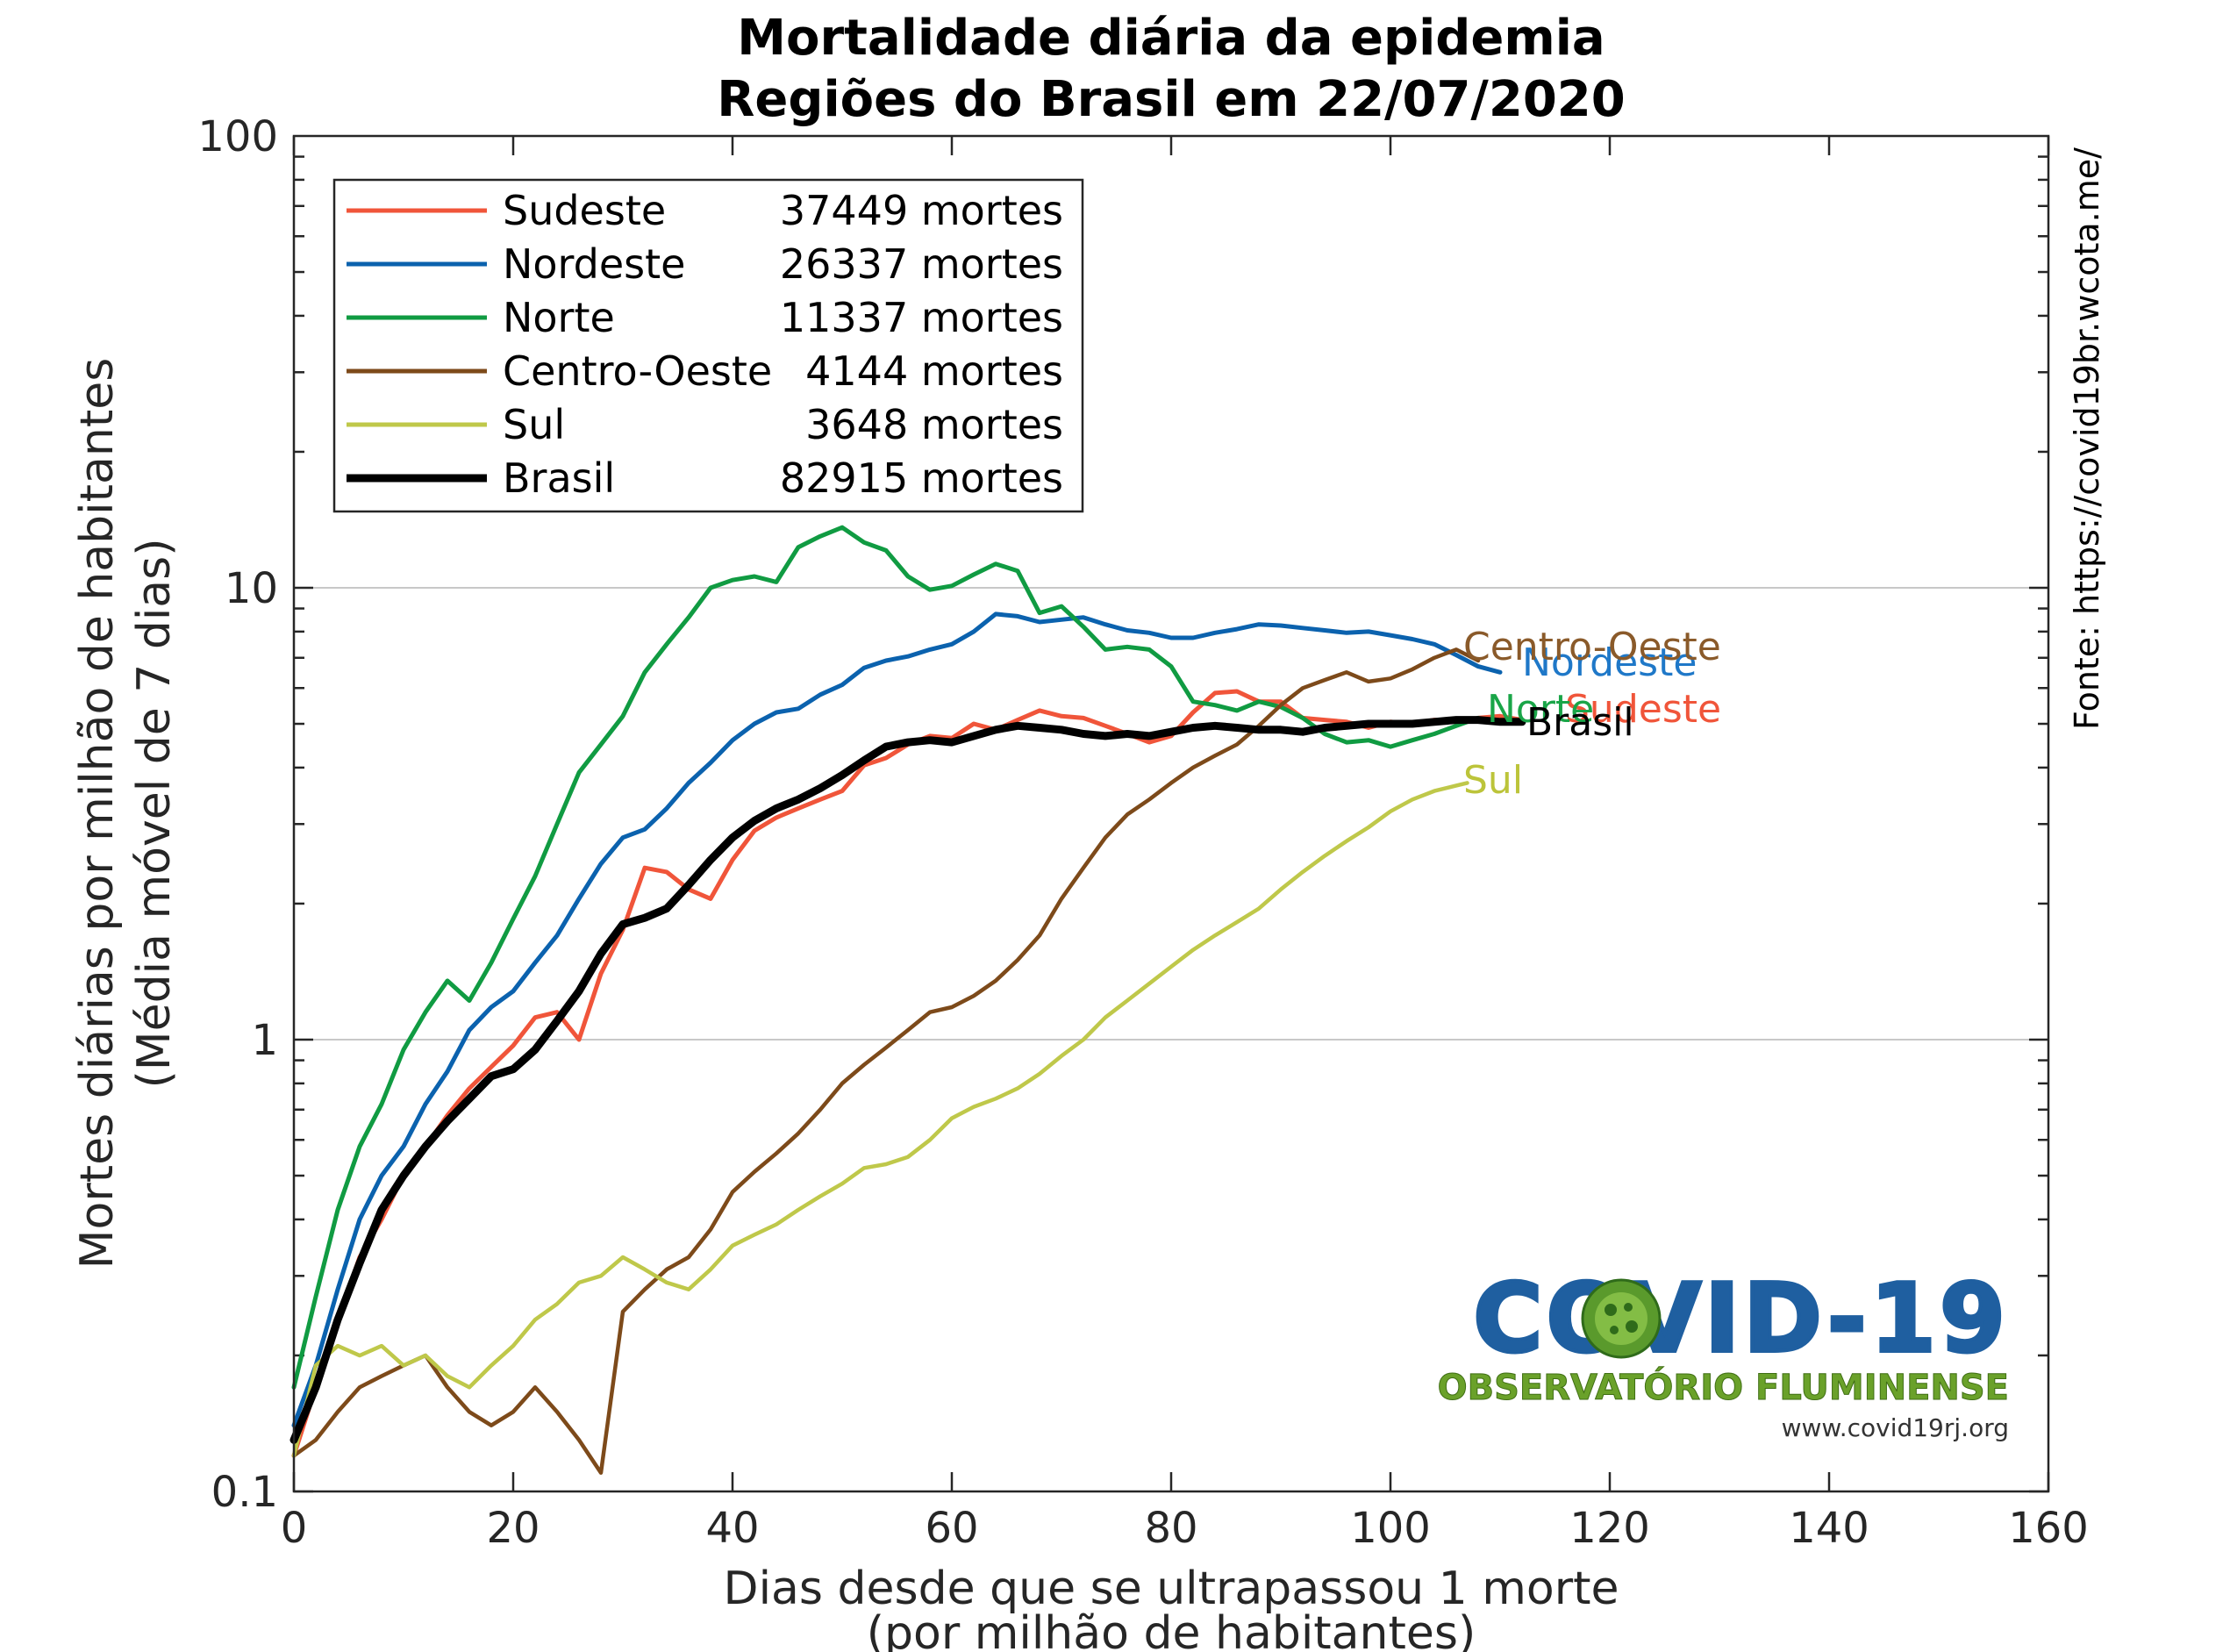 The width and height of the screenshot is (2230, 1652). What do you see at coordinates (2087, 439) in the screenshot?
I see `source-text: Fonte: https://covid19br.wcota.me/` at bounding box center [2087, 439].